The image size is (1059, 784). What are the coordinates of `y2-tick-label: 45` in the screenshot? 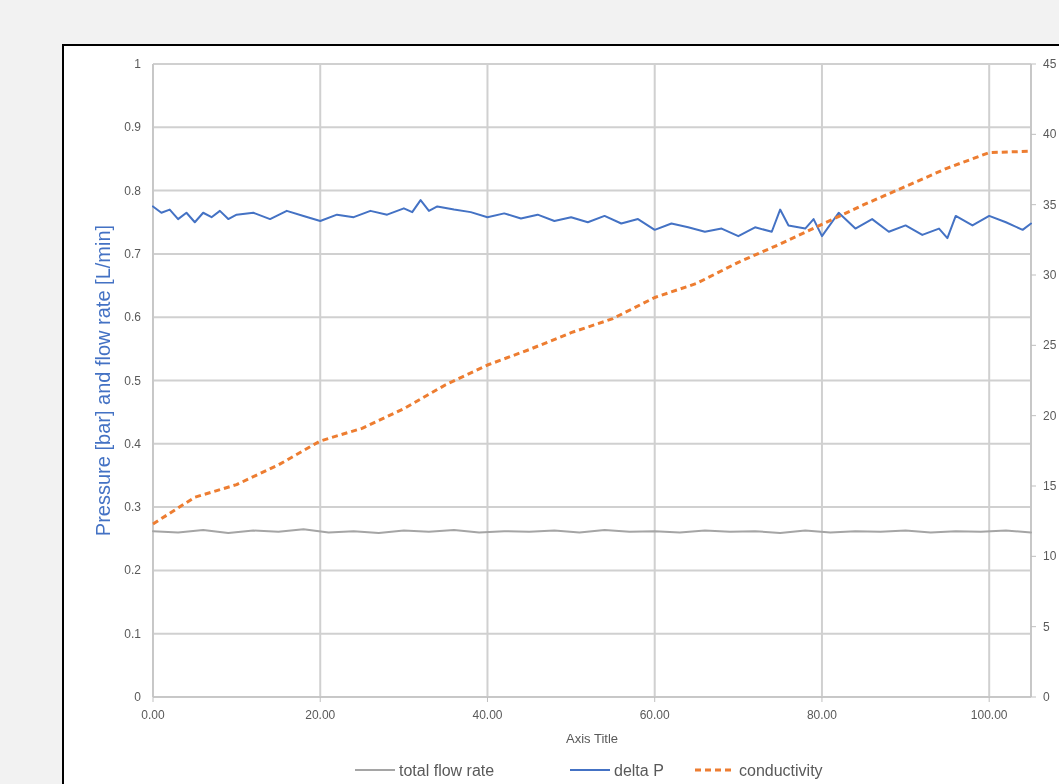 It's located at (1050, 64).